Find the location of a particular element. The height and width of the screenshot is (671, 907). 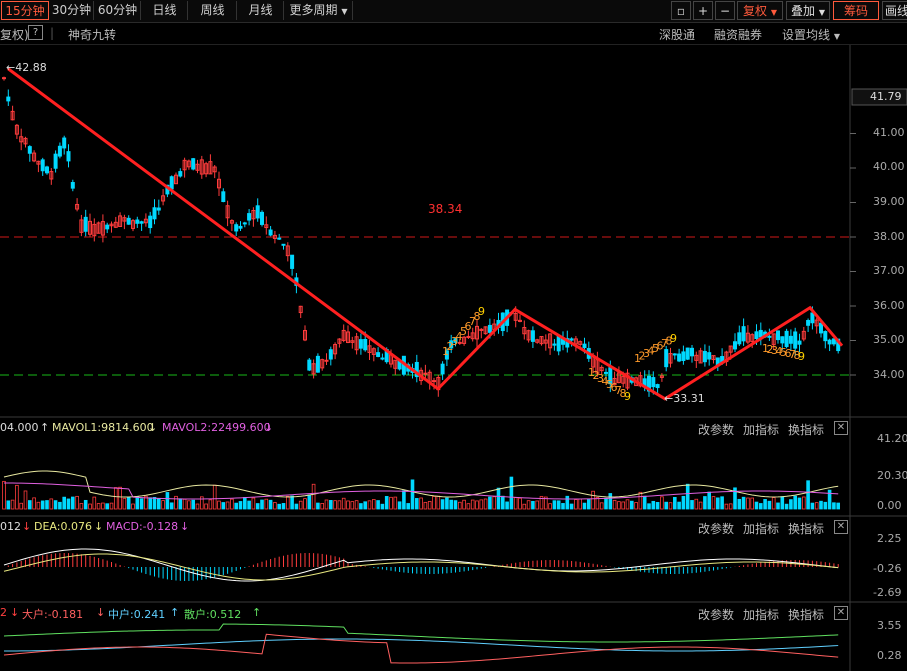

macd-label: MACD:-0.128 is located at coordinates (142, 526).